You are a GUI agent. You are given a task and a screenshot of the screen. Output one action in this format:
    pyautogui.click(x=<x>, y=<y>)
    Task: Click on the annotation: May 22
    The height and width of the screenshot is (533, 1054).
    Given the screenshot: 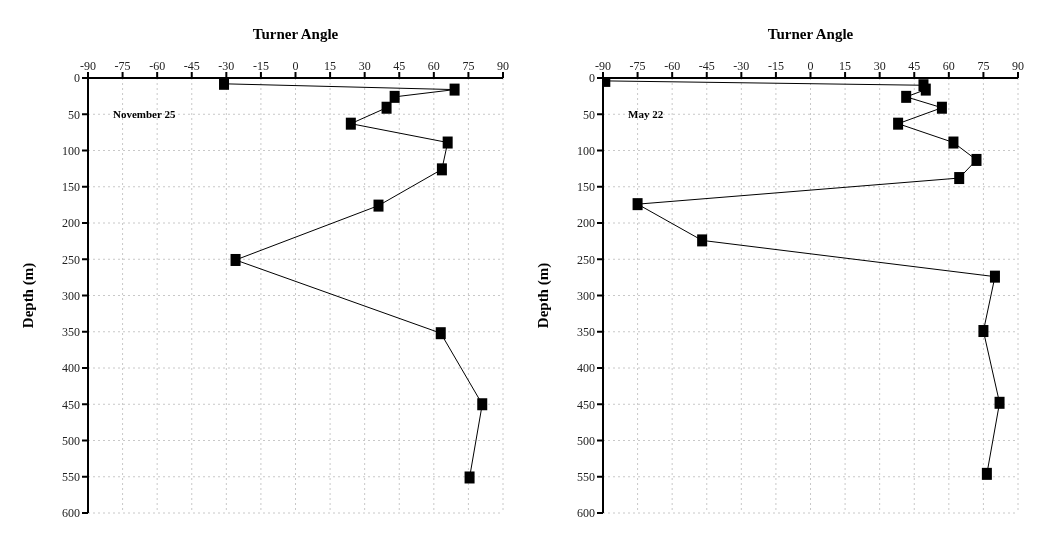 What is the action you would take?
    pyautogui.click(x=646, y=114)
    